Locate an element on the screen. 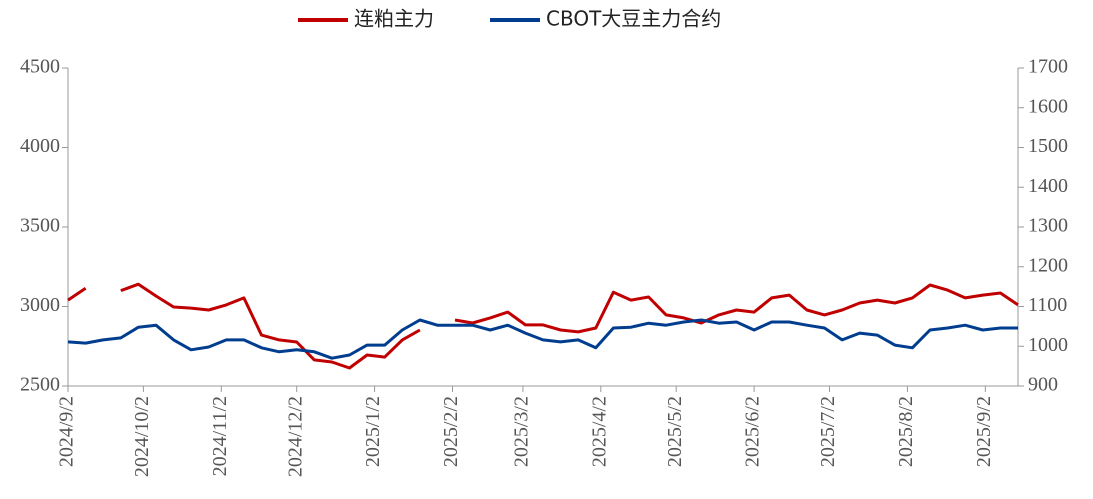 Image resolution: width=1093 pixels, height=499 pixels. y2-tick-label: 1500 is located at coordinates (1048, 146).